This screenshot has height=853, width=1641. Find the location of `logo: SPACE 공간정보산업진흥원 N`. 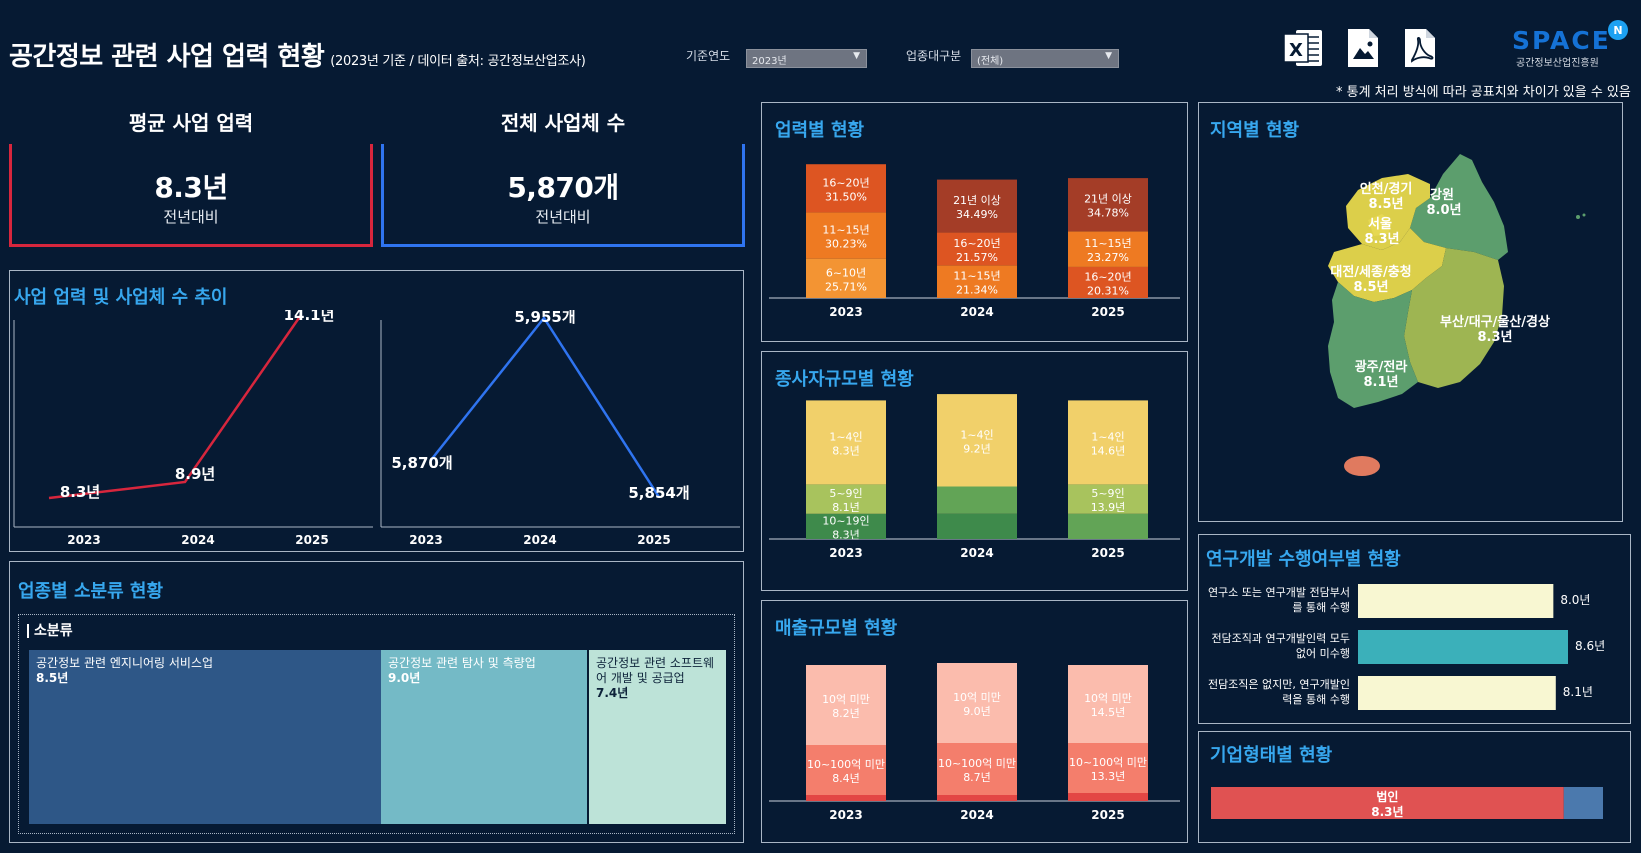

logo: SPACE 공간정보산업진흥원 N is located at coordinates (1572, 46).